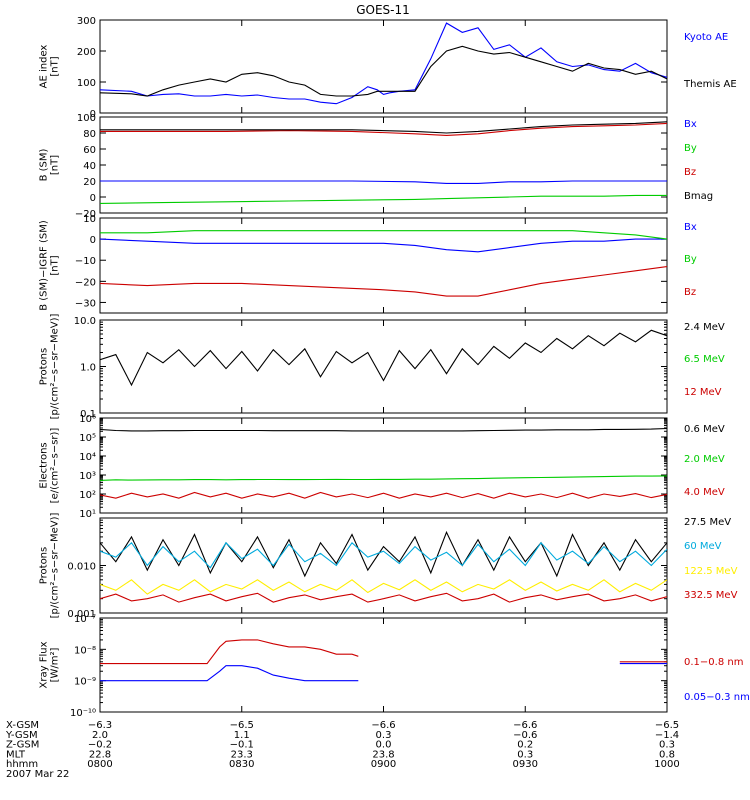 The width and height of the screenshot is (750, 800). I want to click on series-line-2.0-mev, so click(383, 478).